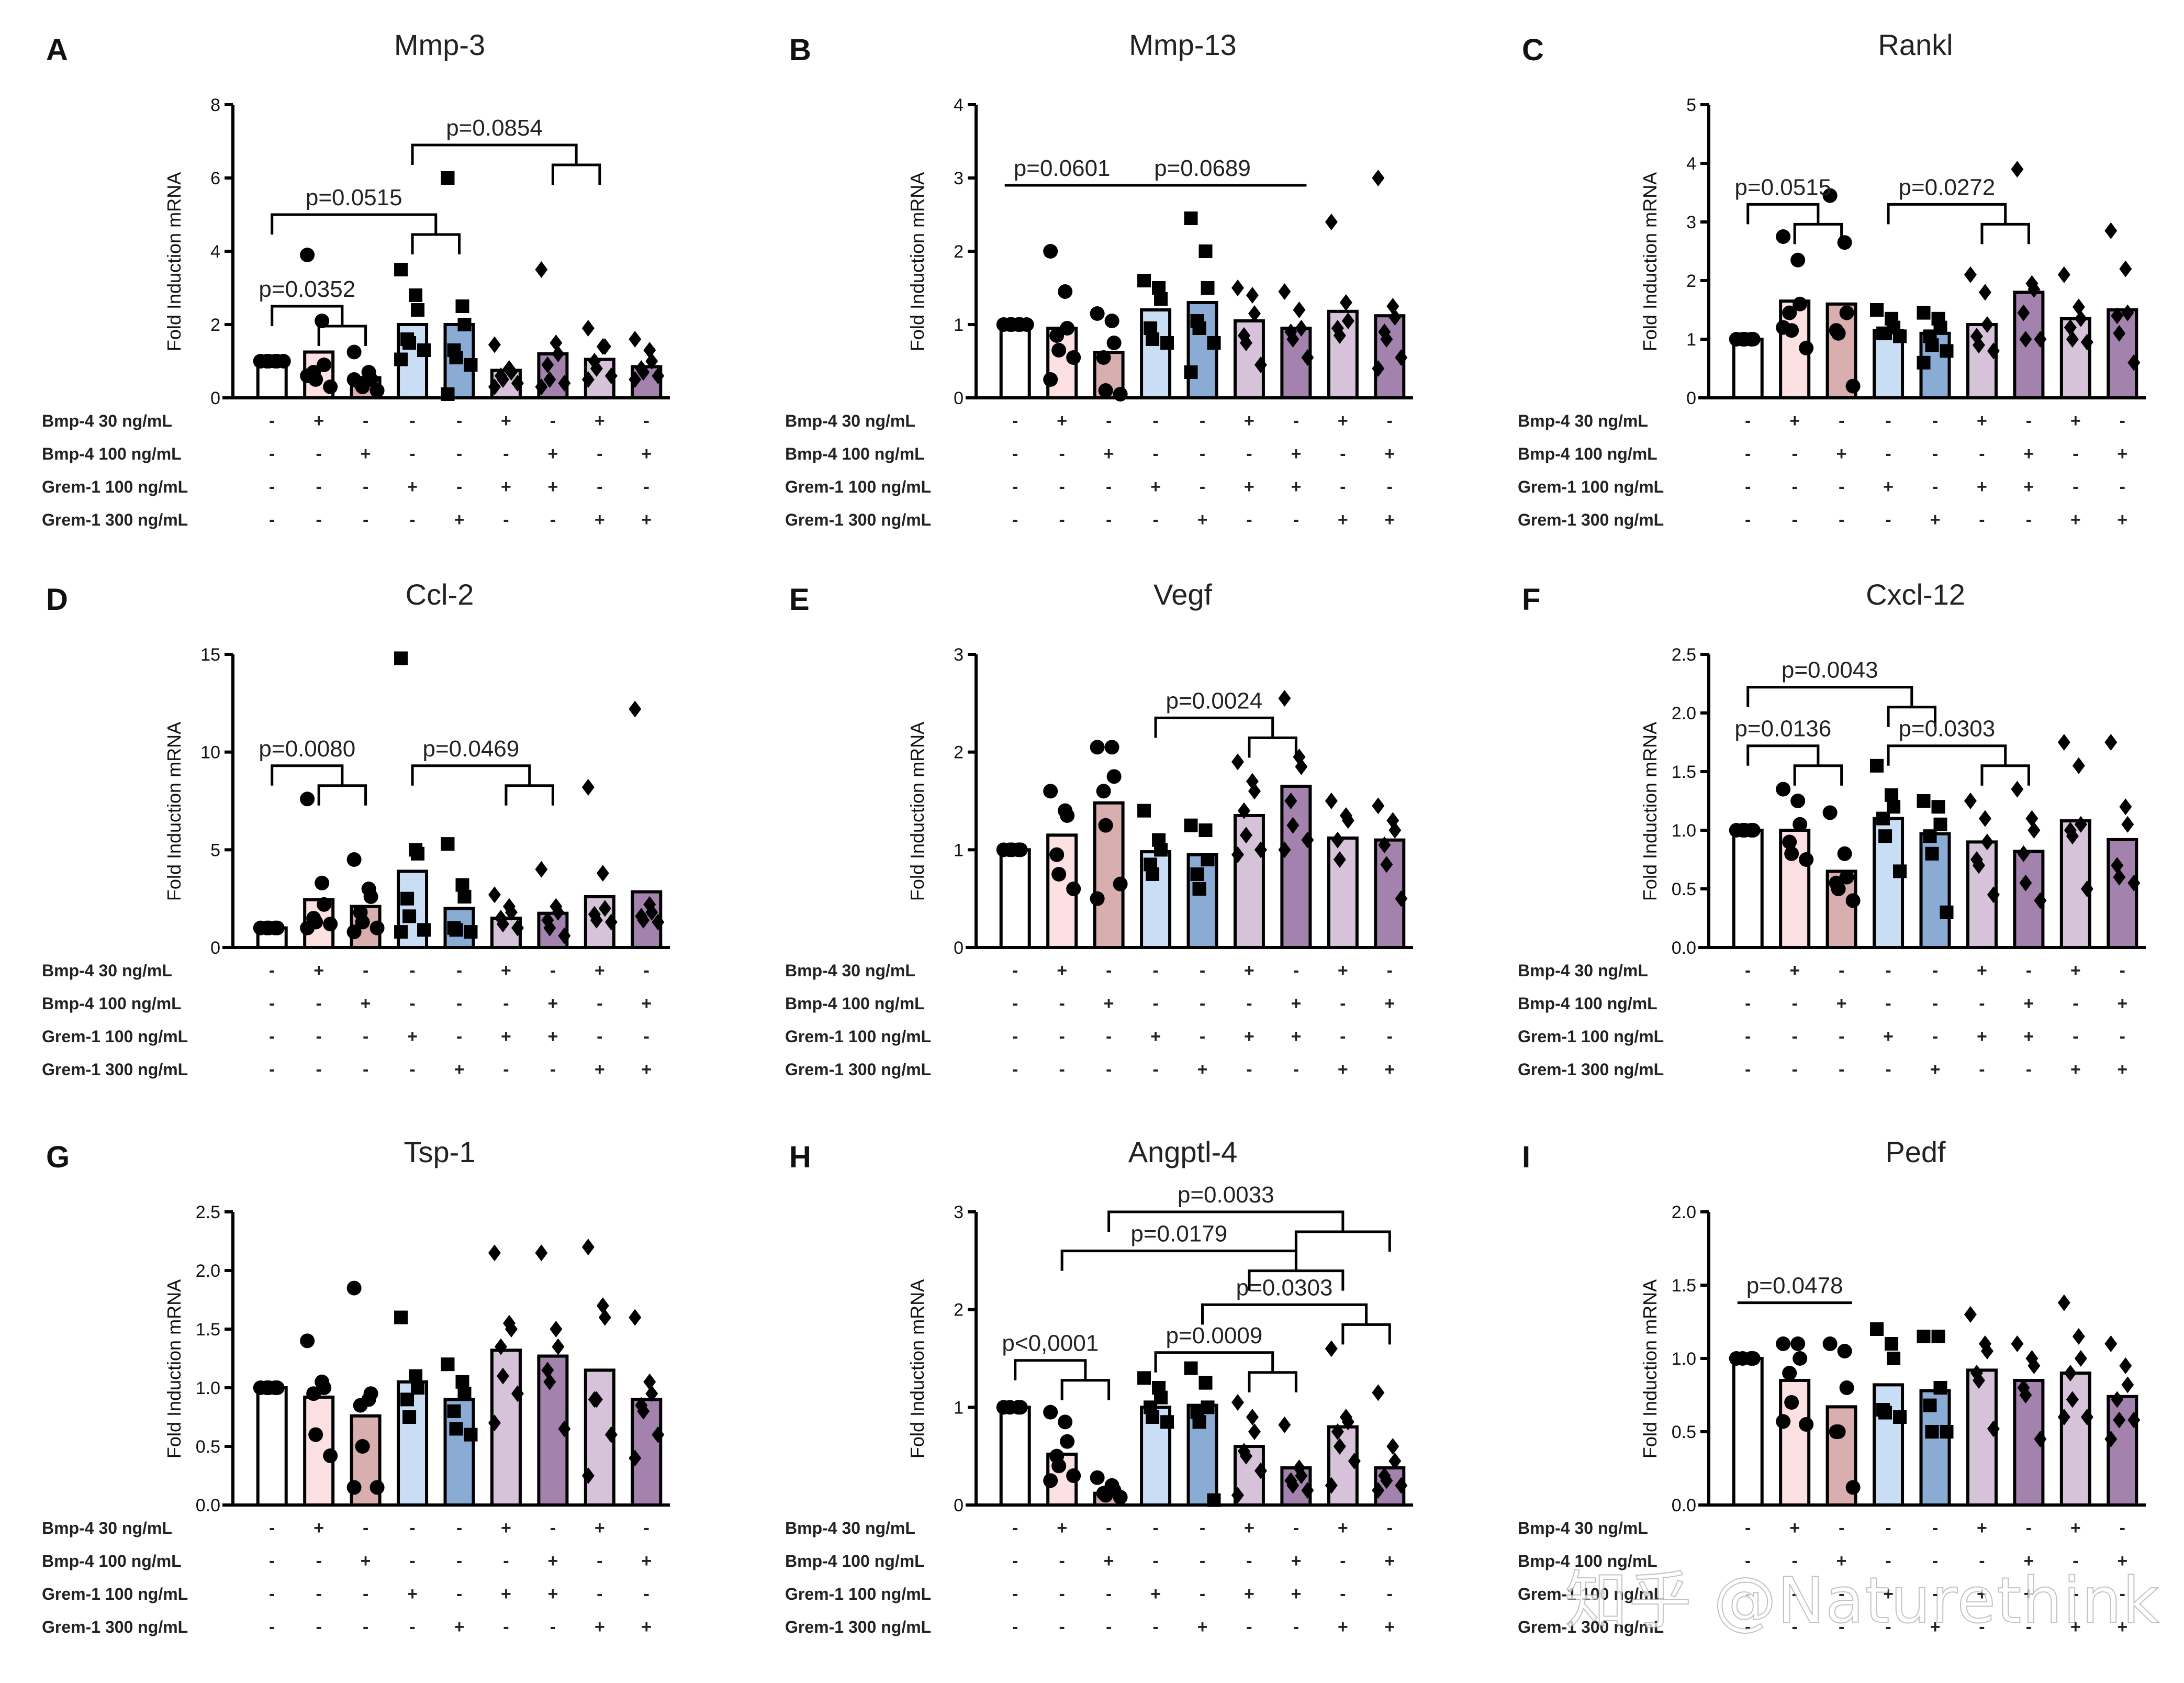 The height and width of the screenshot is (1683, 2184). What do you see at coordinates (959, 850) in the screenshot?
I see `y-tick-label: 1` at bounding box center [959, 850].